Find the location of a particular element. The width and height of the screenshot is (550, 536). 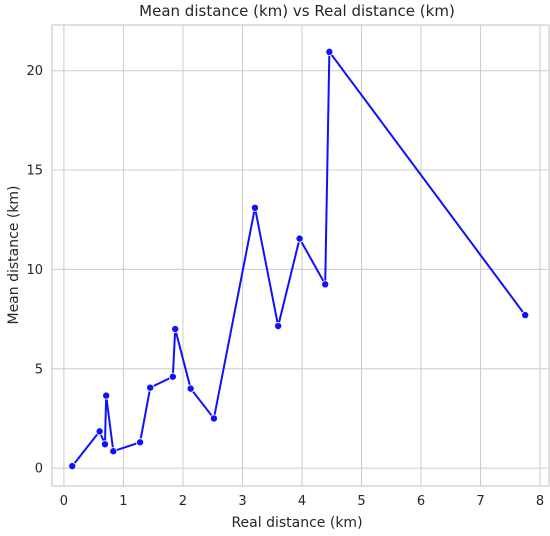

x-tick-label: 8 is located at coordinates (540, 501).